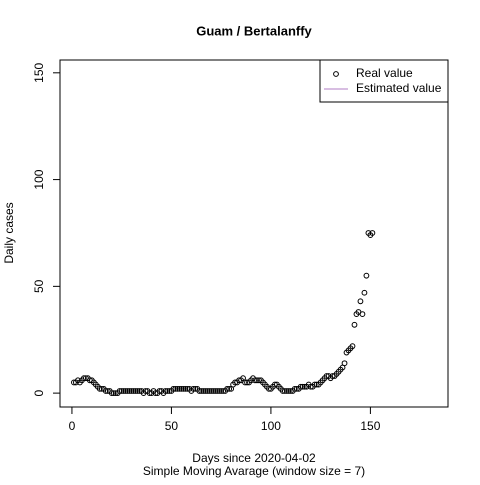 The width and height of the screenshot is (480, 485). Describe the element at coordinates (9, 232) in the screenshot. I see `y-axis-label: Daily cases` at that location.